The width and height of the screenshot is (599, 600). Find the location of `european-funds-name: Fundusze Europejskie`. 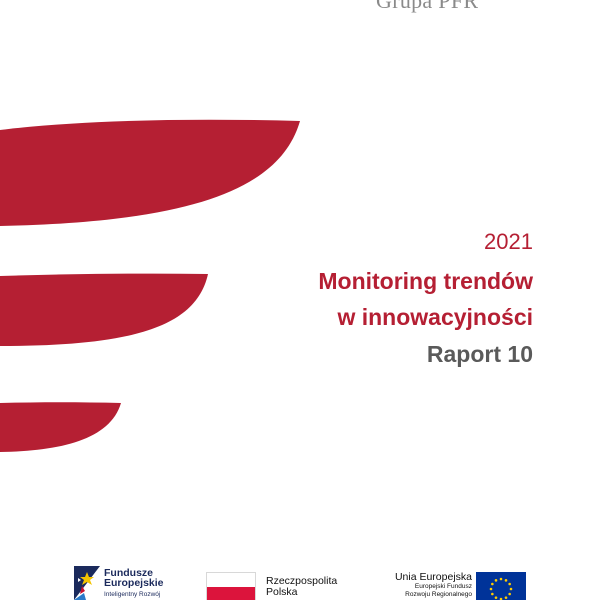

european-funds-name: Fundusze Europejskie is located at coordinates (134, 578).